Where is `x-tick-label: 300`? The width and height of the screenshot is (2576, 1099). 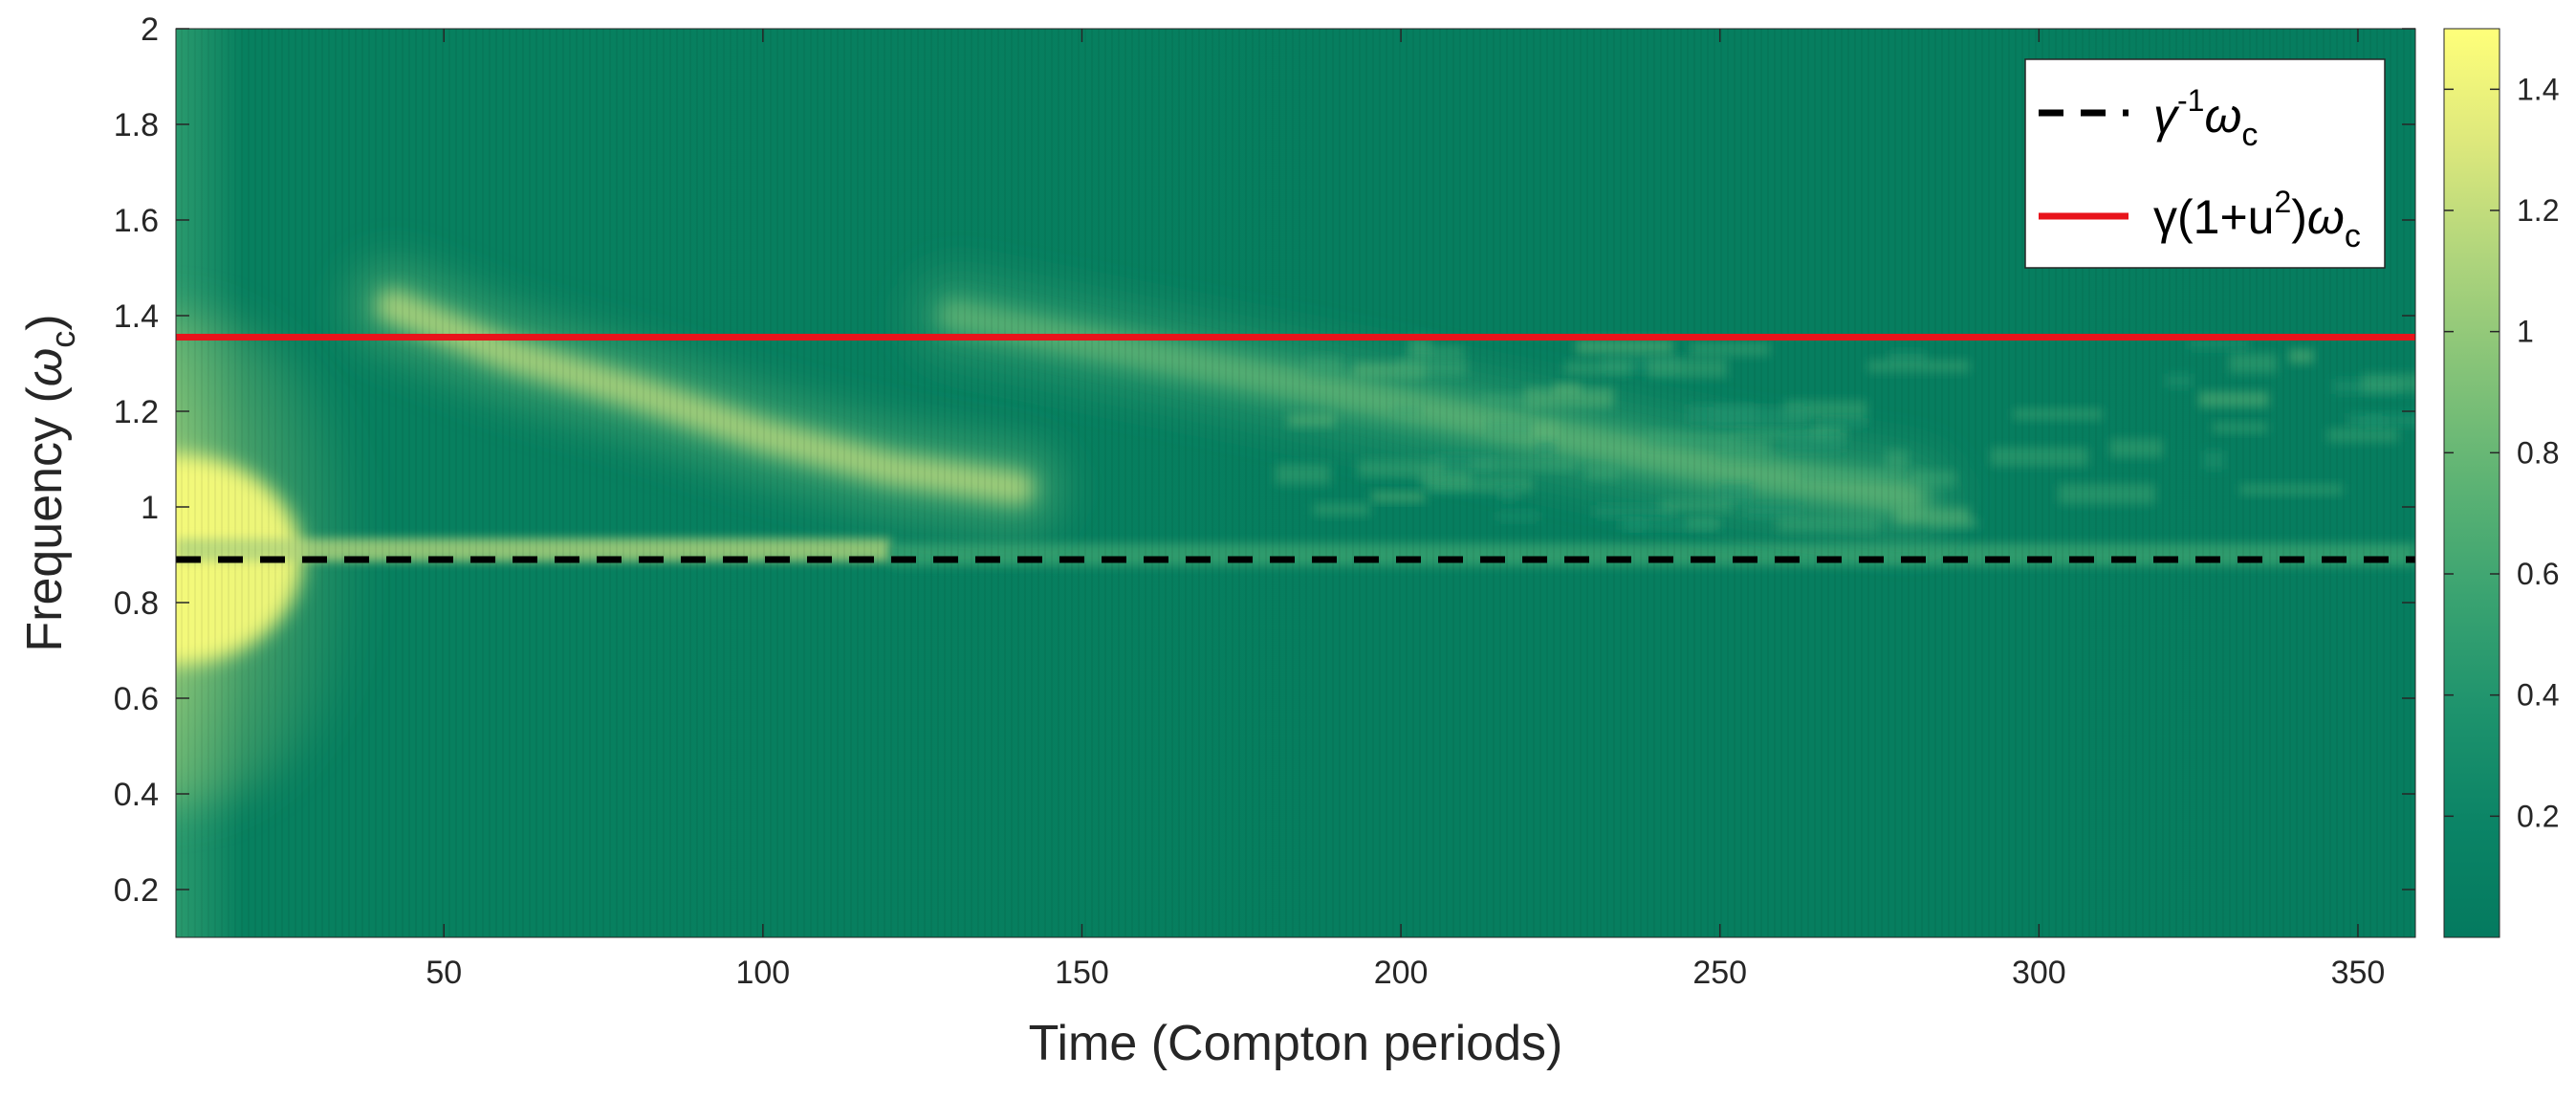
x-tick-label: 300 is located at coordinates (2039, 973).